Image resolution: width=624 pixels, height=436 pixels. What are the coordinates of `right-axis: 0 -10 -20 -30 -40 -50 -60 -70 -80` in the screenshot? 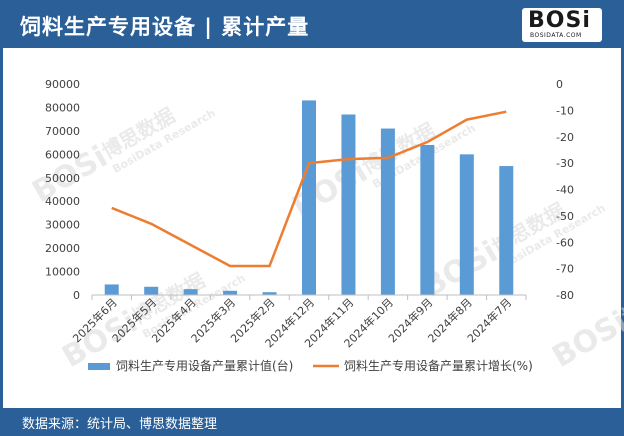 It's located at (565, 190).